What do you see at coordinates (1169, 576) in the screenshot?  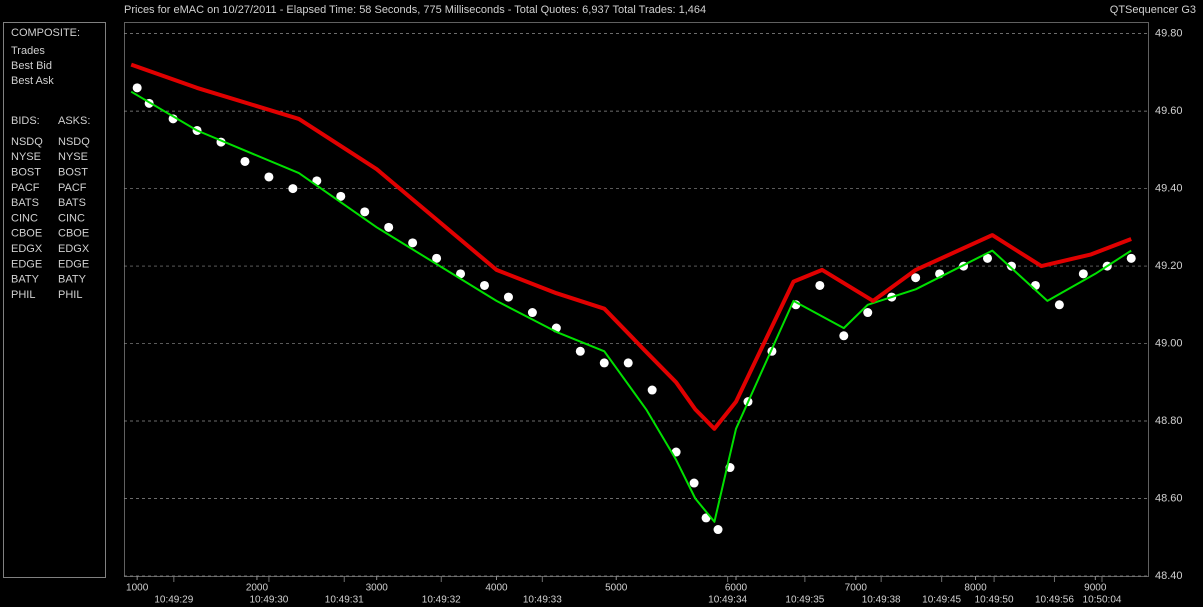 I see `y-tick-label: 48.40` at bounding box center [1169, 576].